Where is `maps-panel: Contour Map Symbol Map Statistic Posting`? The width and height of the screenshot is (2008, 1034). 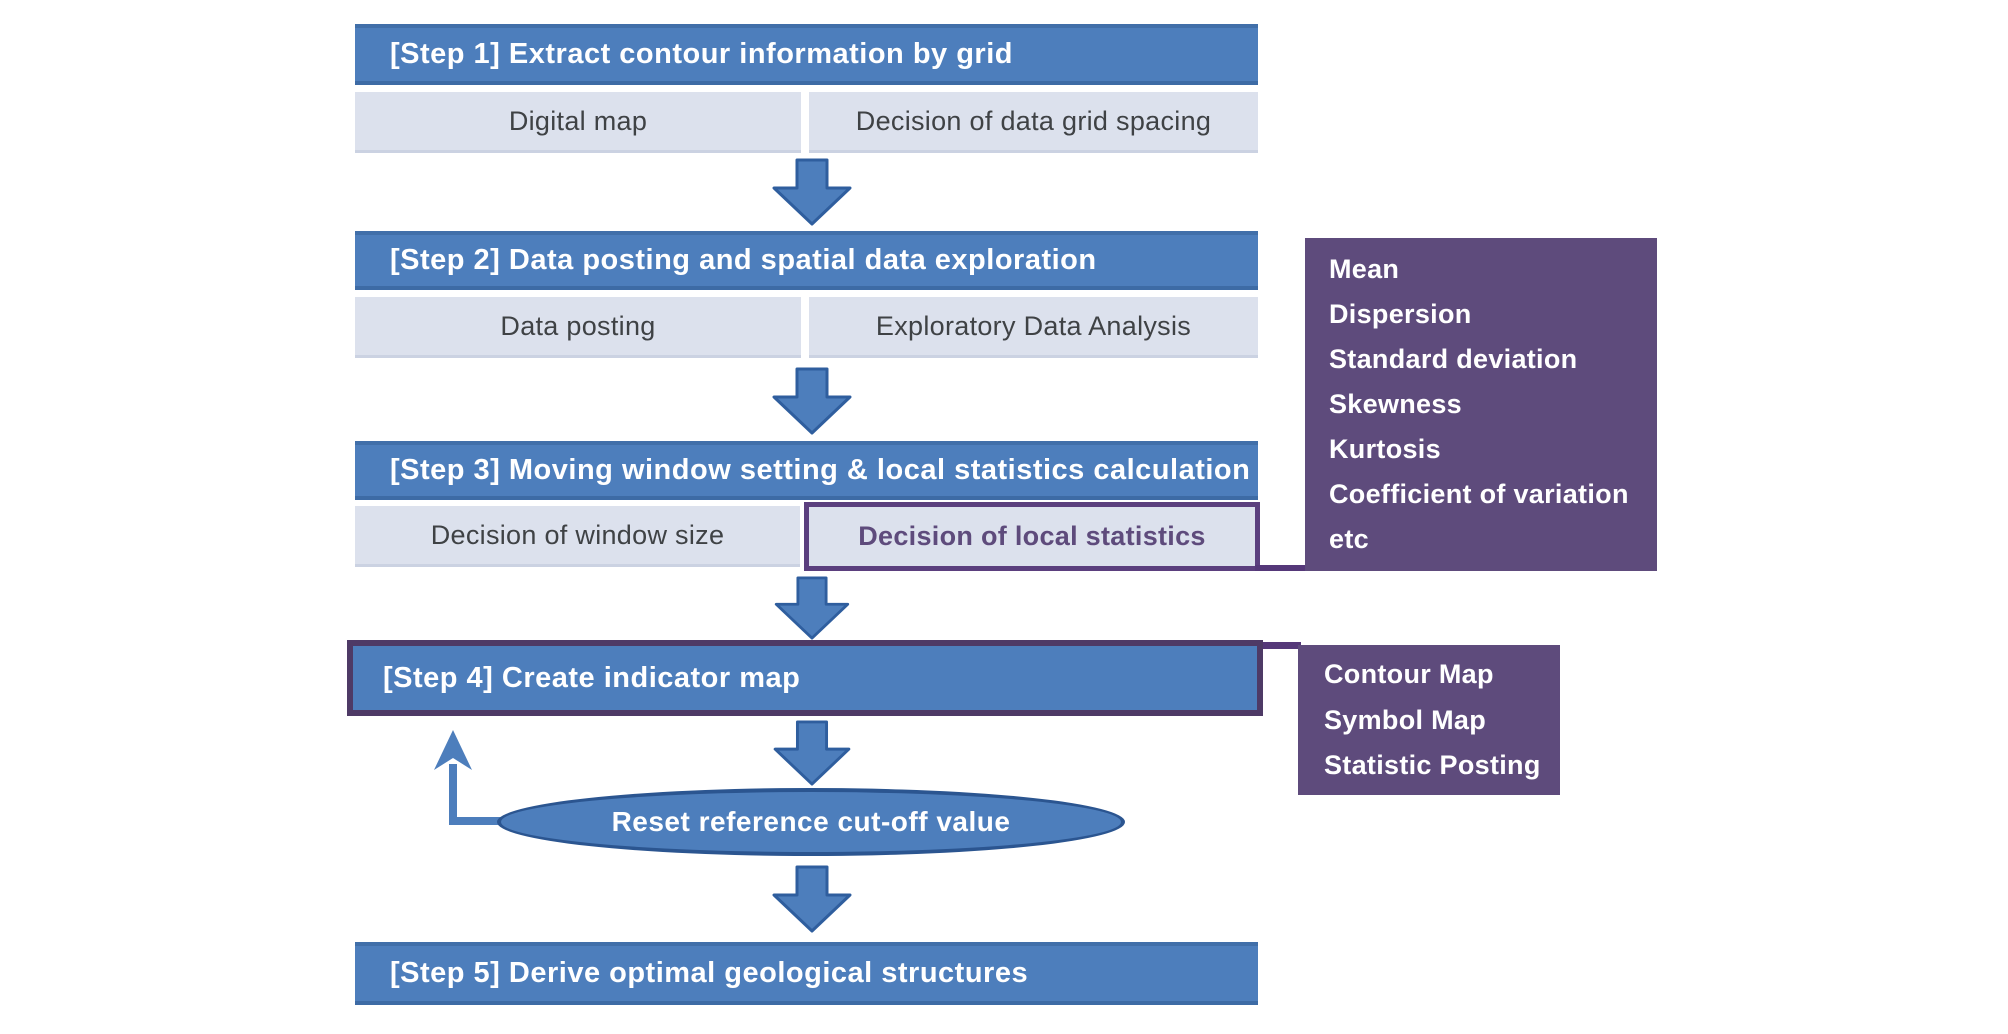
maps-panel: Contour Map Symbol Map Statistic Posting is located at coordinates (1429, 720).